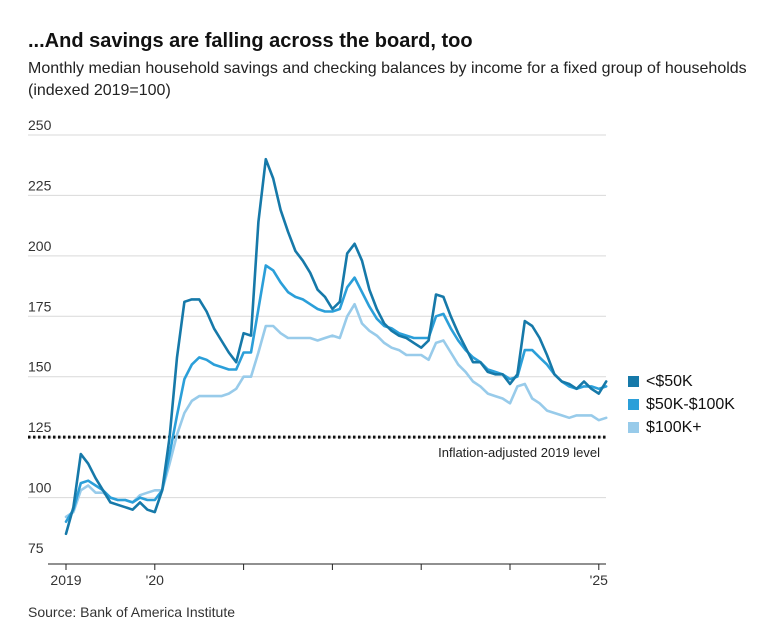  Describe the element at coordinates (690, 404) in the screenshot. I see `legend-label-mid: $50K-$100K` at that location.